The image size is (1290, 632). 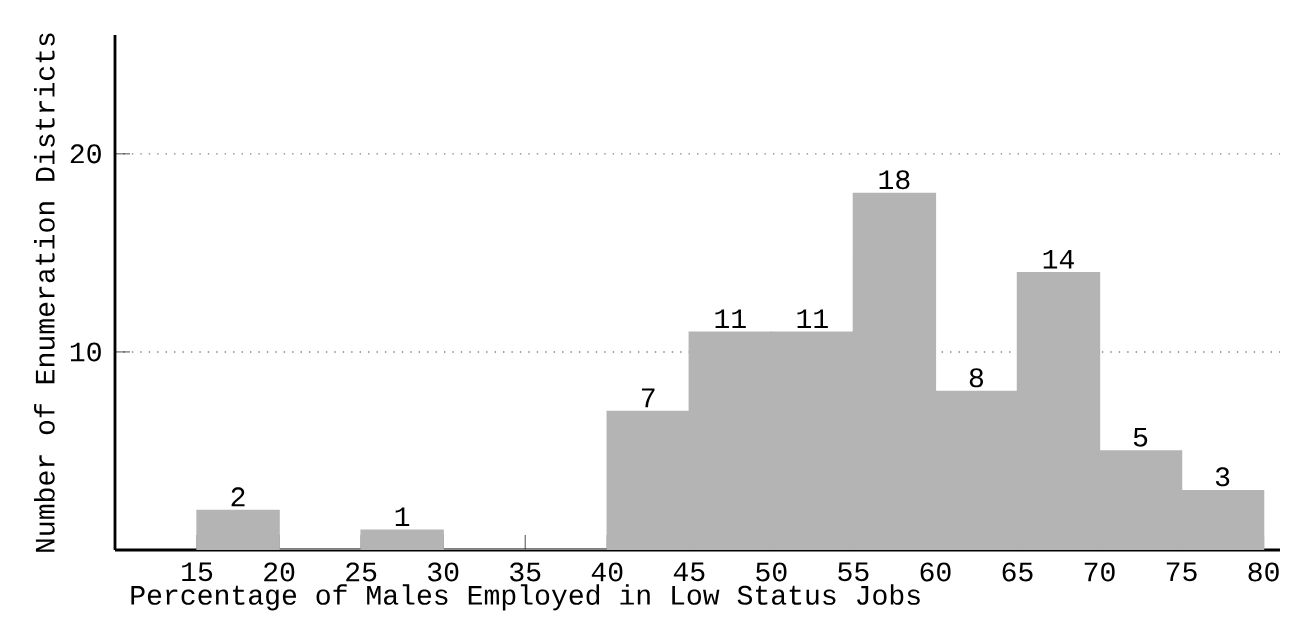 What do you see at coordinates (402, 516) in the screenshot?
I see `data-label: 1` at bounding box center [402, 516].